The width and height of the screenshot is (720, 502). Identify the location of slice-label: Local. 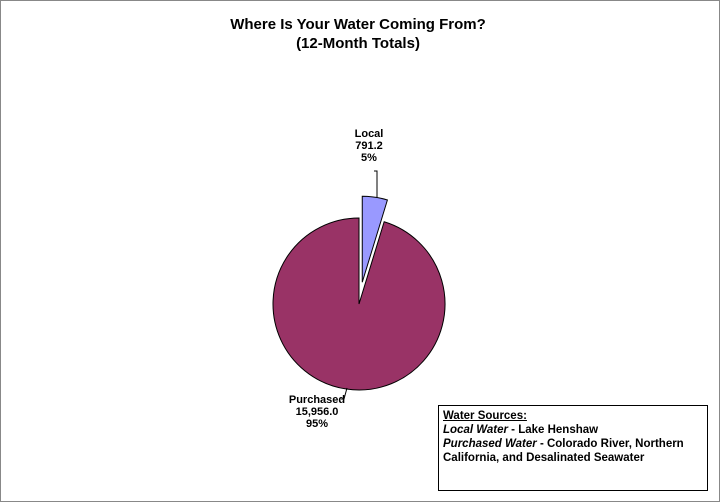
(369, 134).